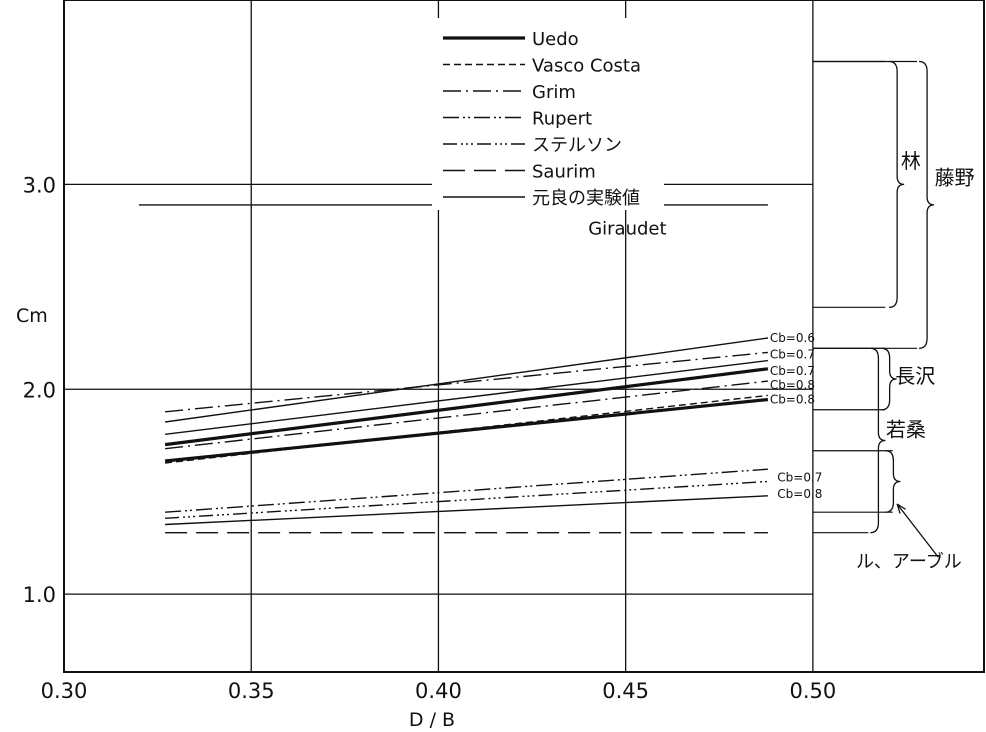  What do you see at coordinates (906, 429) in the screenshot?
I see `bracket-label: 若桑` at bounding box center [906, 429].